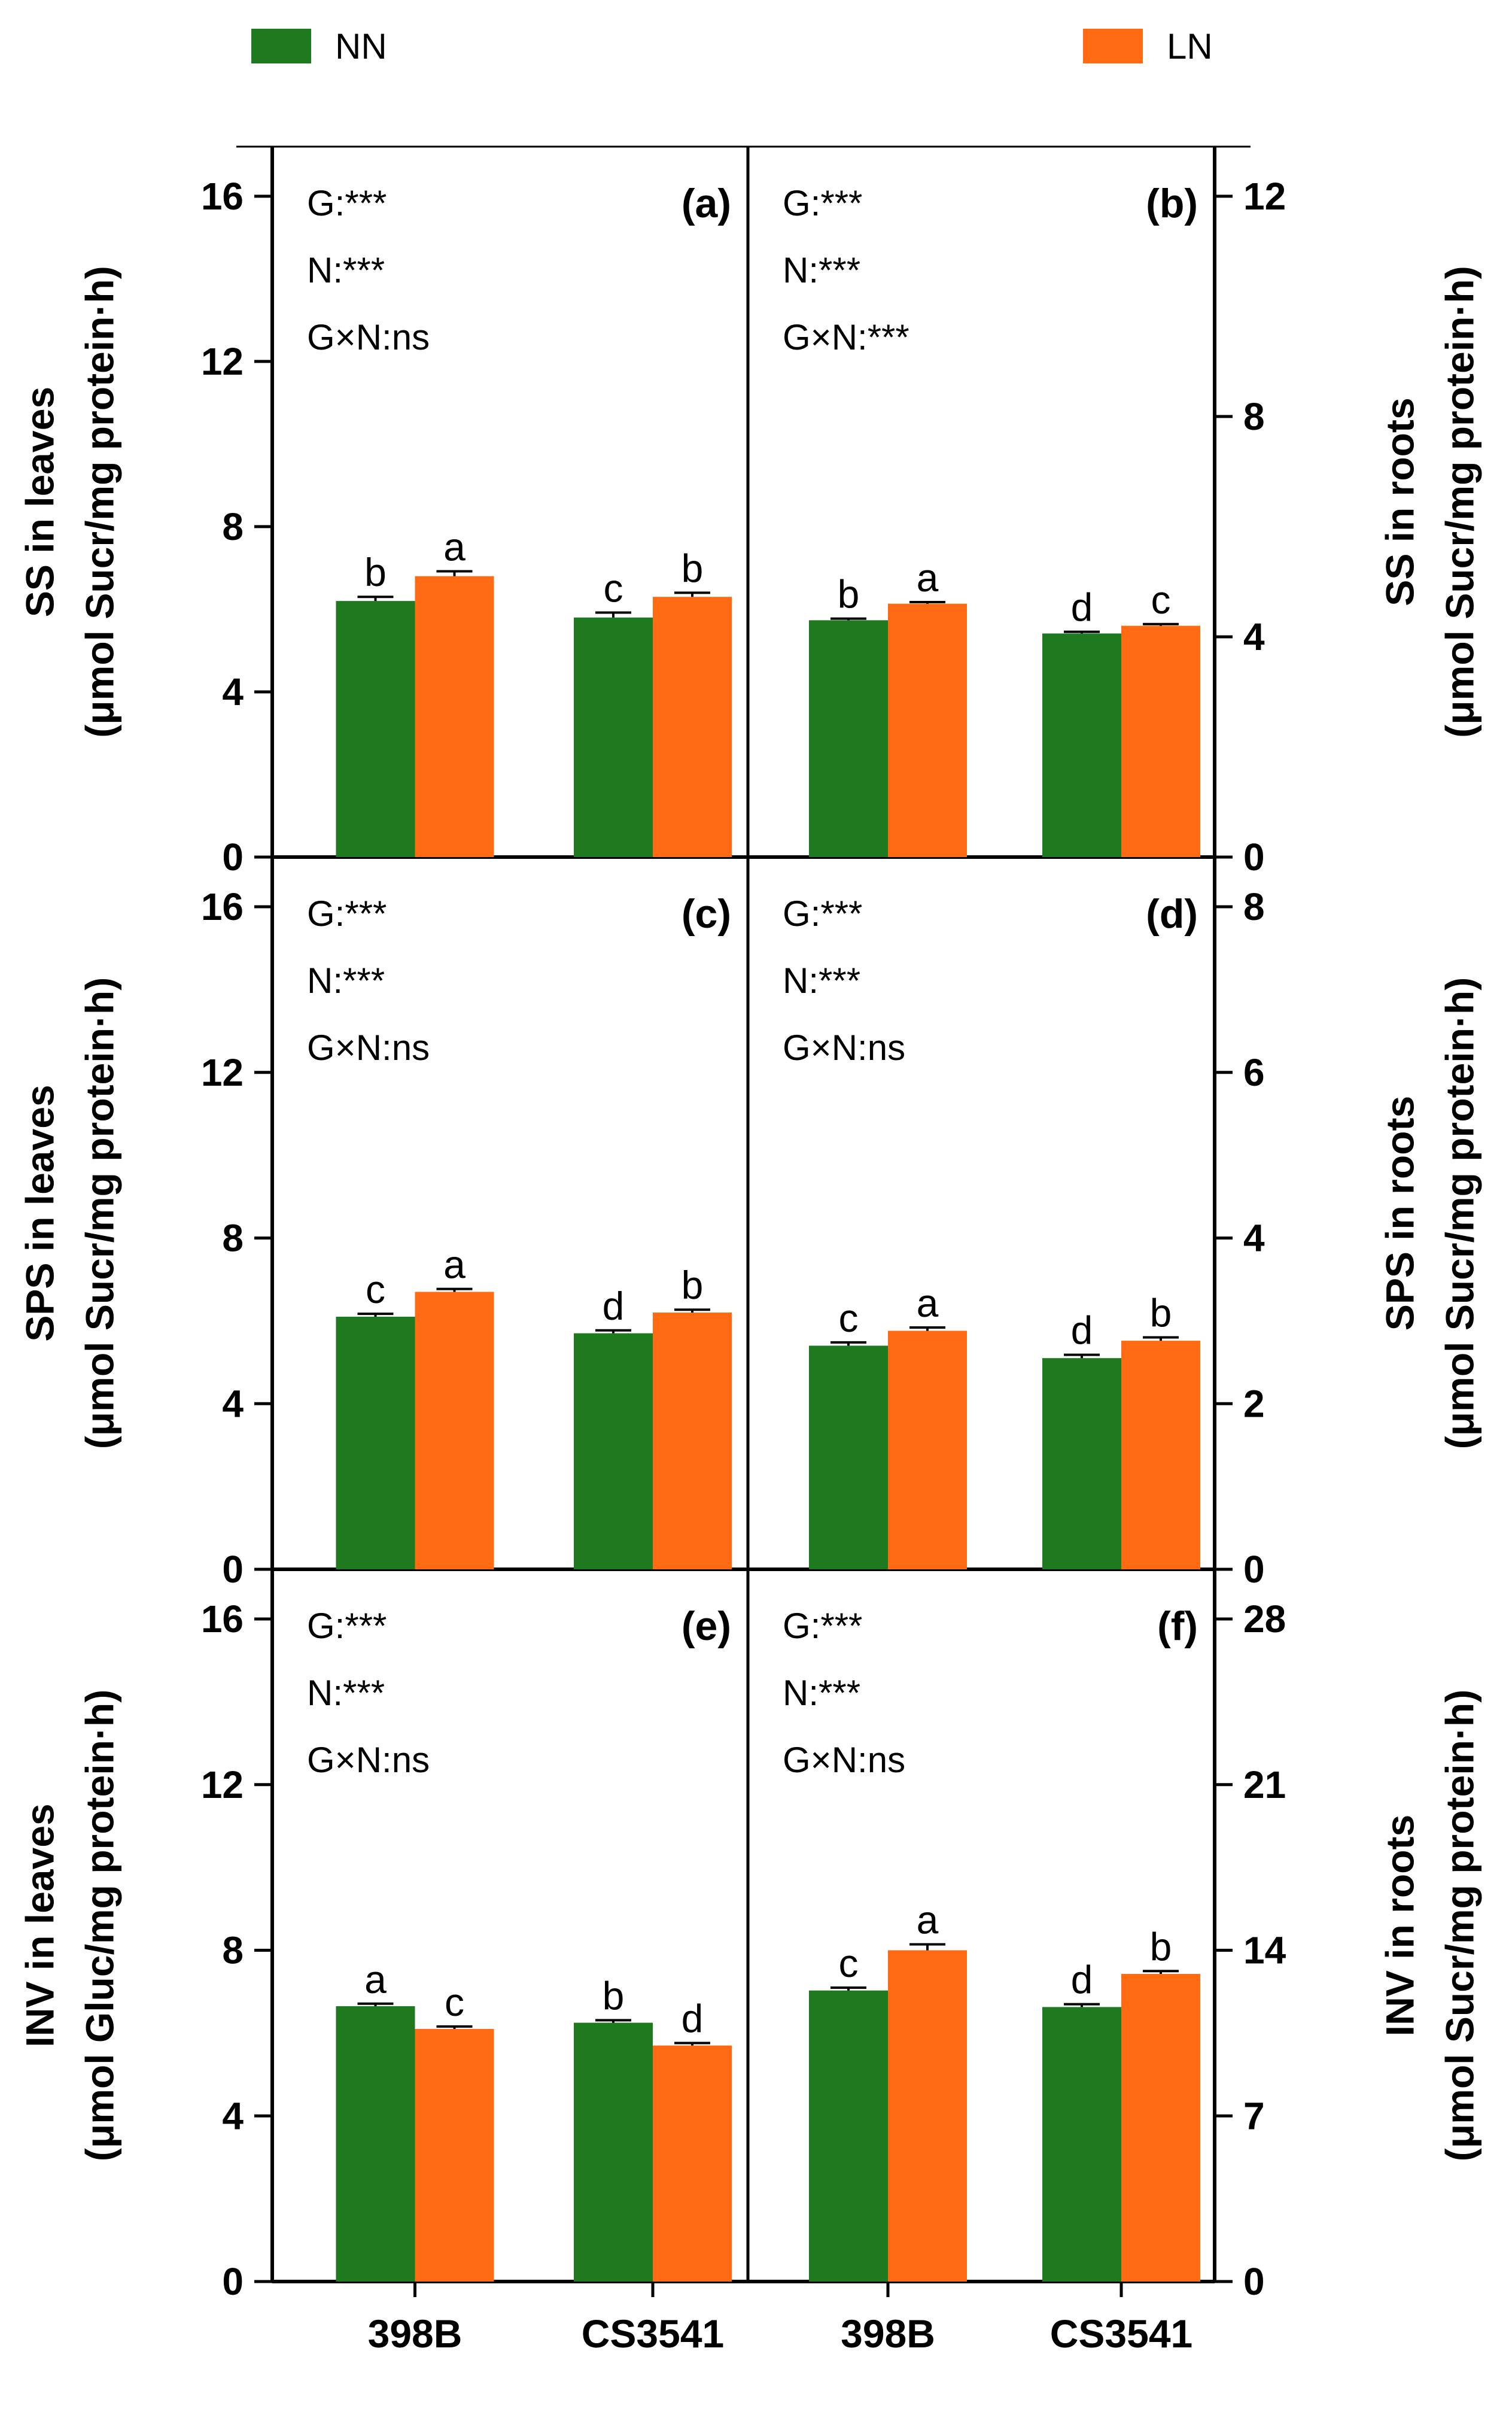 The image size is (1512, 2415). I want to click on y-axis-title-line-1: SPS in leaves, so click(39, 1213).